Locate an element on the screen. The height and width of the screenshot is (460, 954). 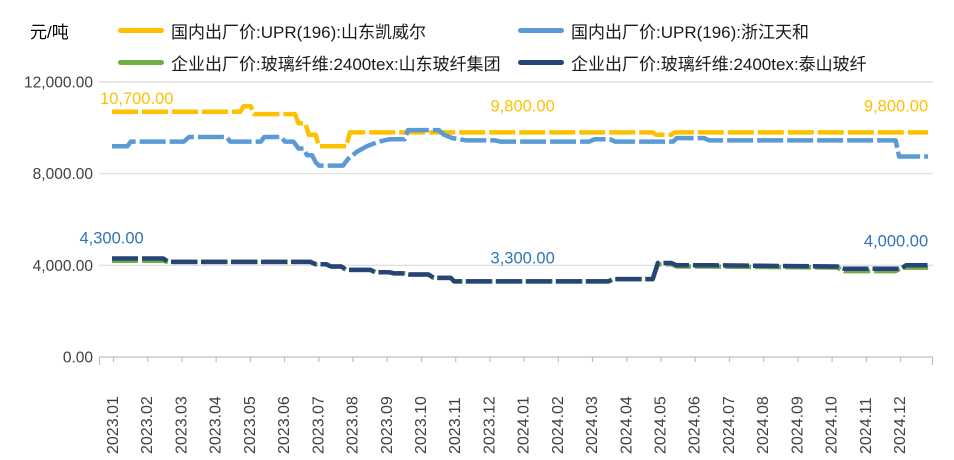
data-label: 10,700.00 is located at coordinates (136, 99).